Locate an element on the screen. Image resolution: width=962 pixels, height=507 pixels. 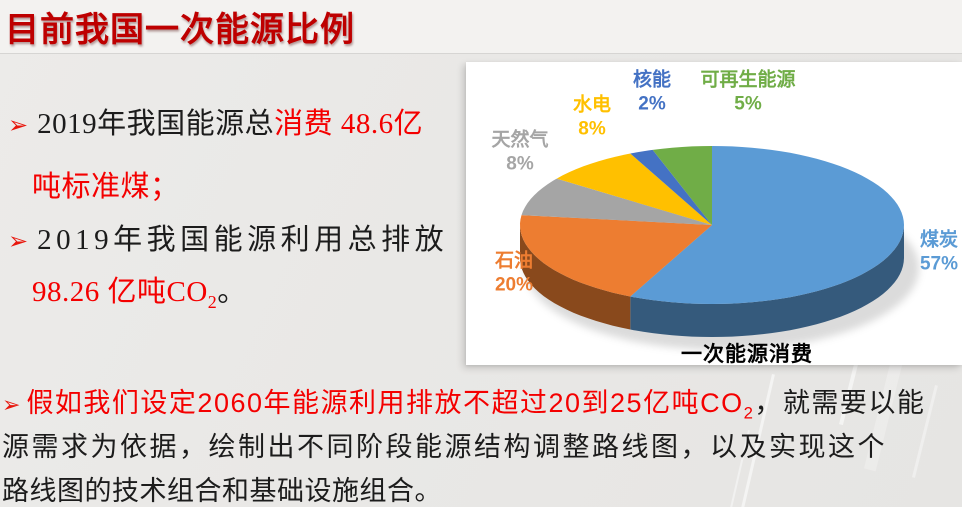
pie-slice-煤炭 is located at coordinates (767, 225).